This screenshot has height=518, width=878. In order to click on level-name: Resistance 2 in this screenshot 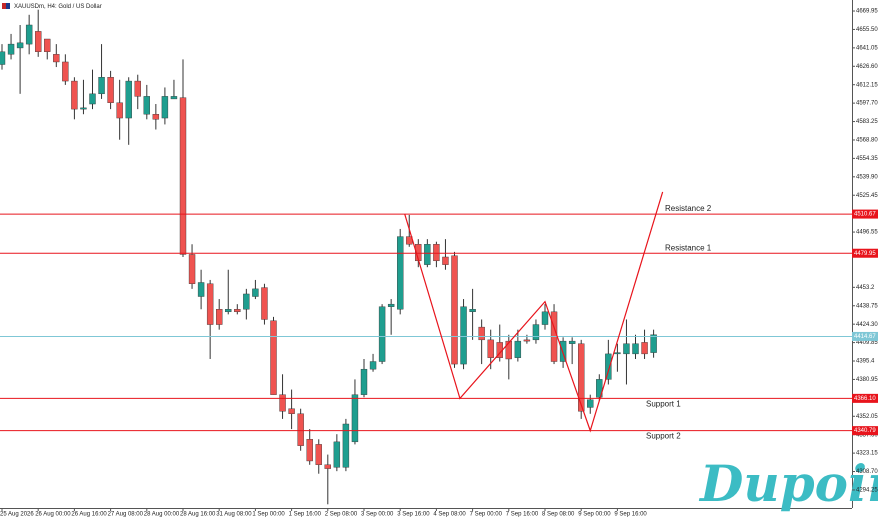, I will do `click(688, 208)`.